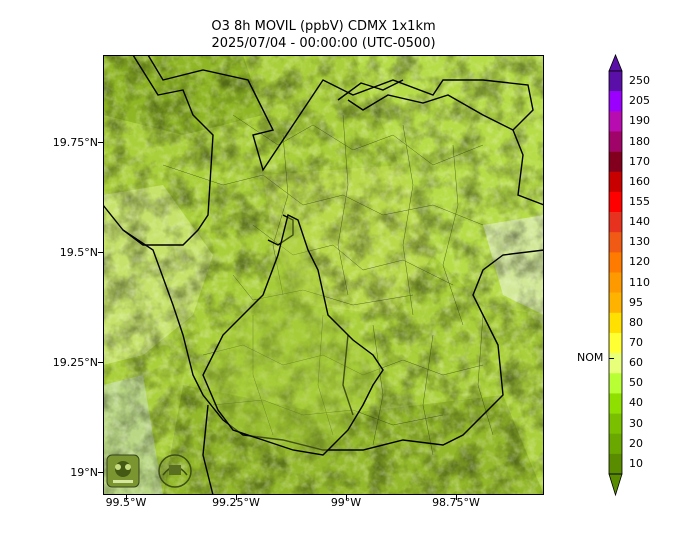 The width and height of the screenshot is (700, 550). What do you see at coordinates (611, 358) in the screenshot?
I see `nom-tick` at bounding box center [611, 358].